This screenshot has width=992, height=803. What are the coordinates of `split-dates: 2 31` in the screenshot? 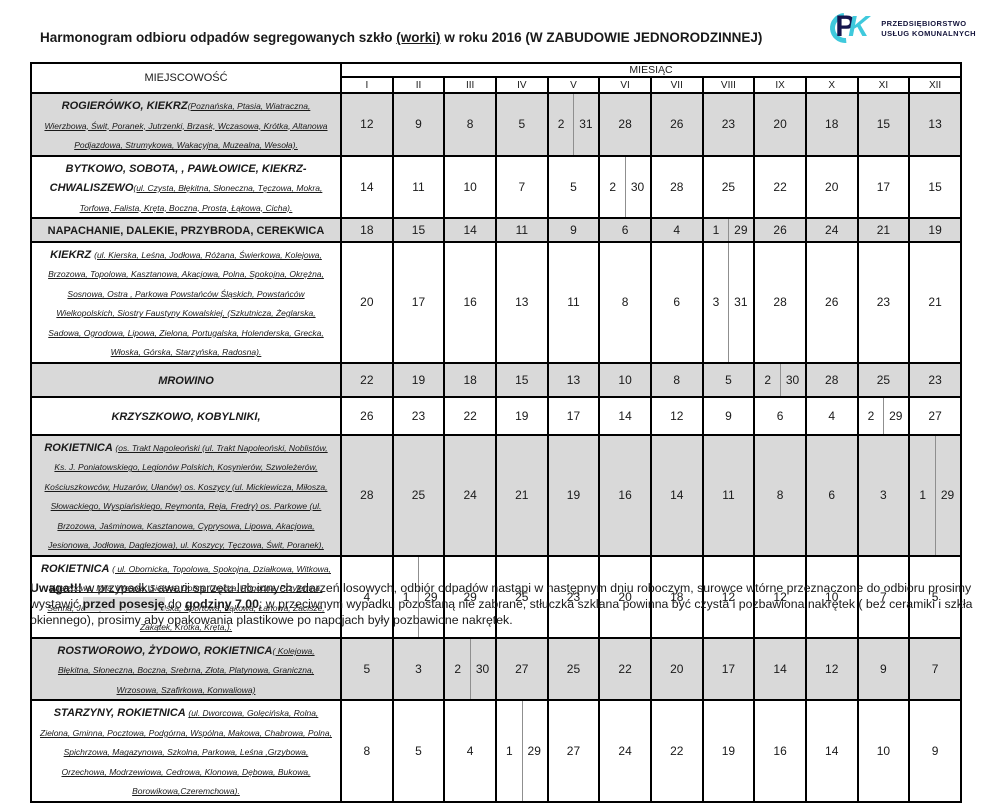 It's located at (574, 124).